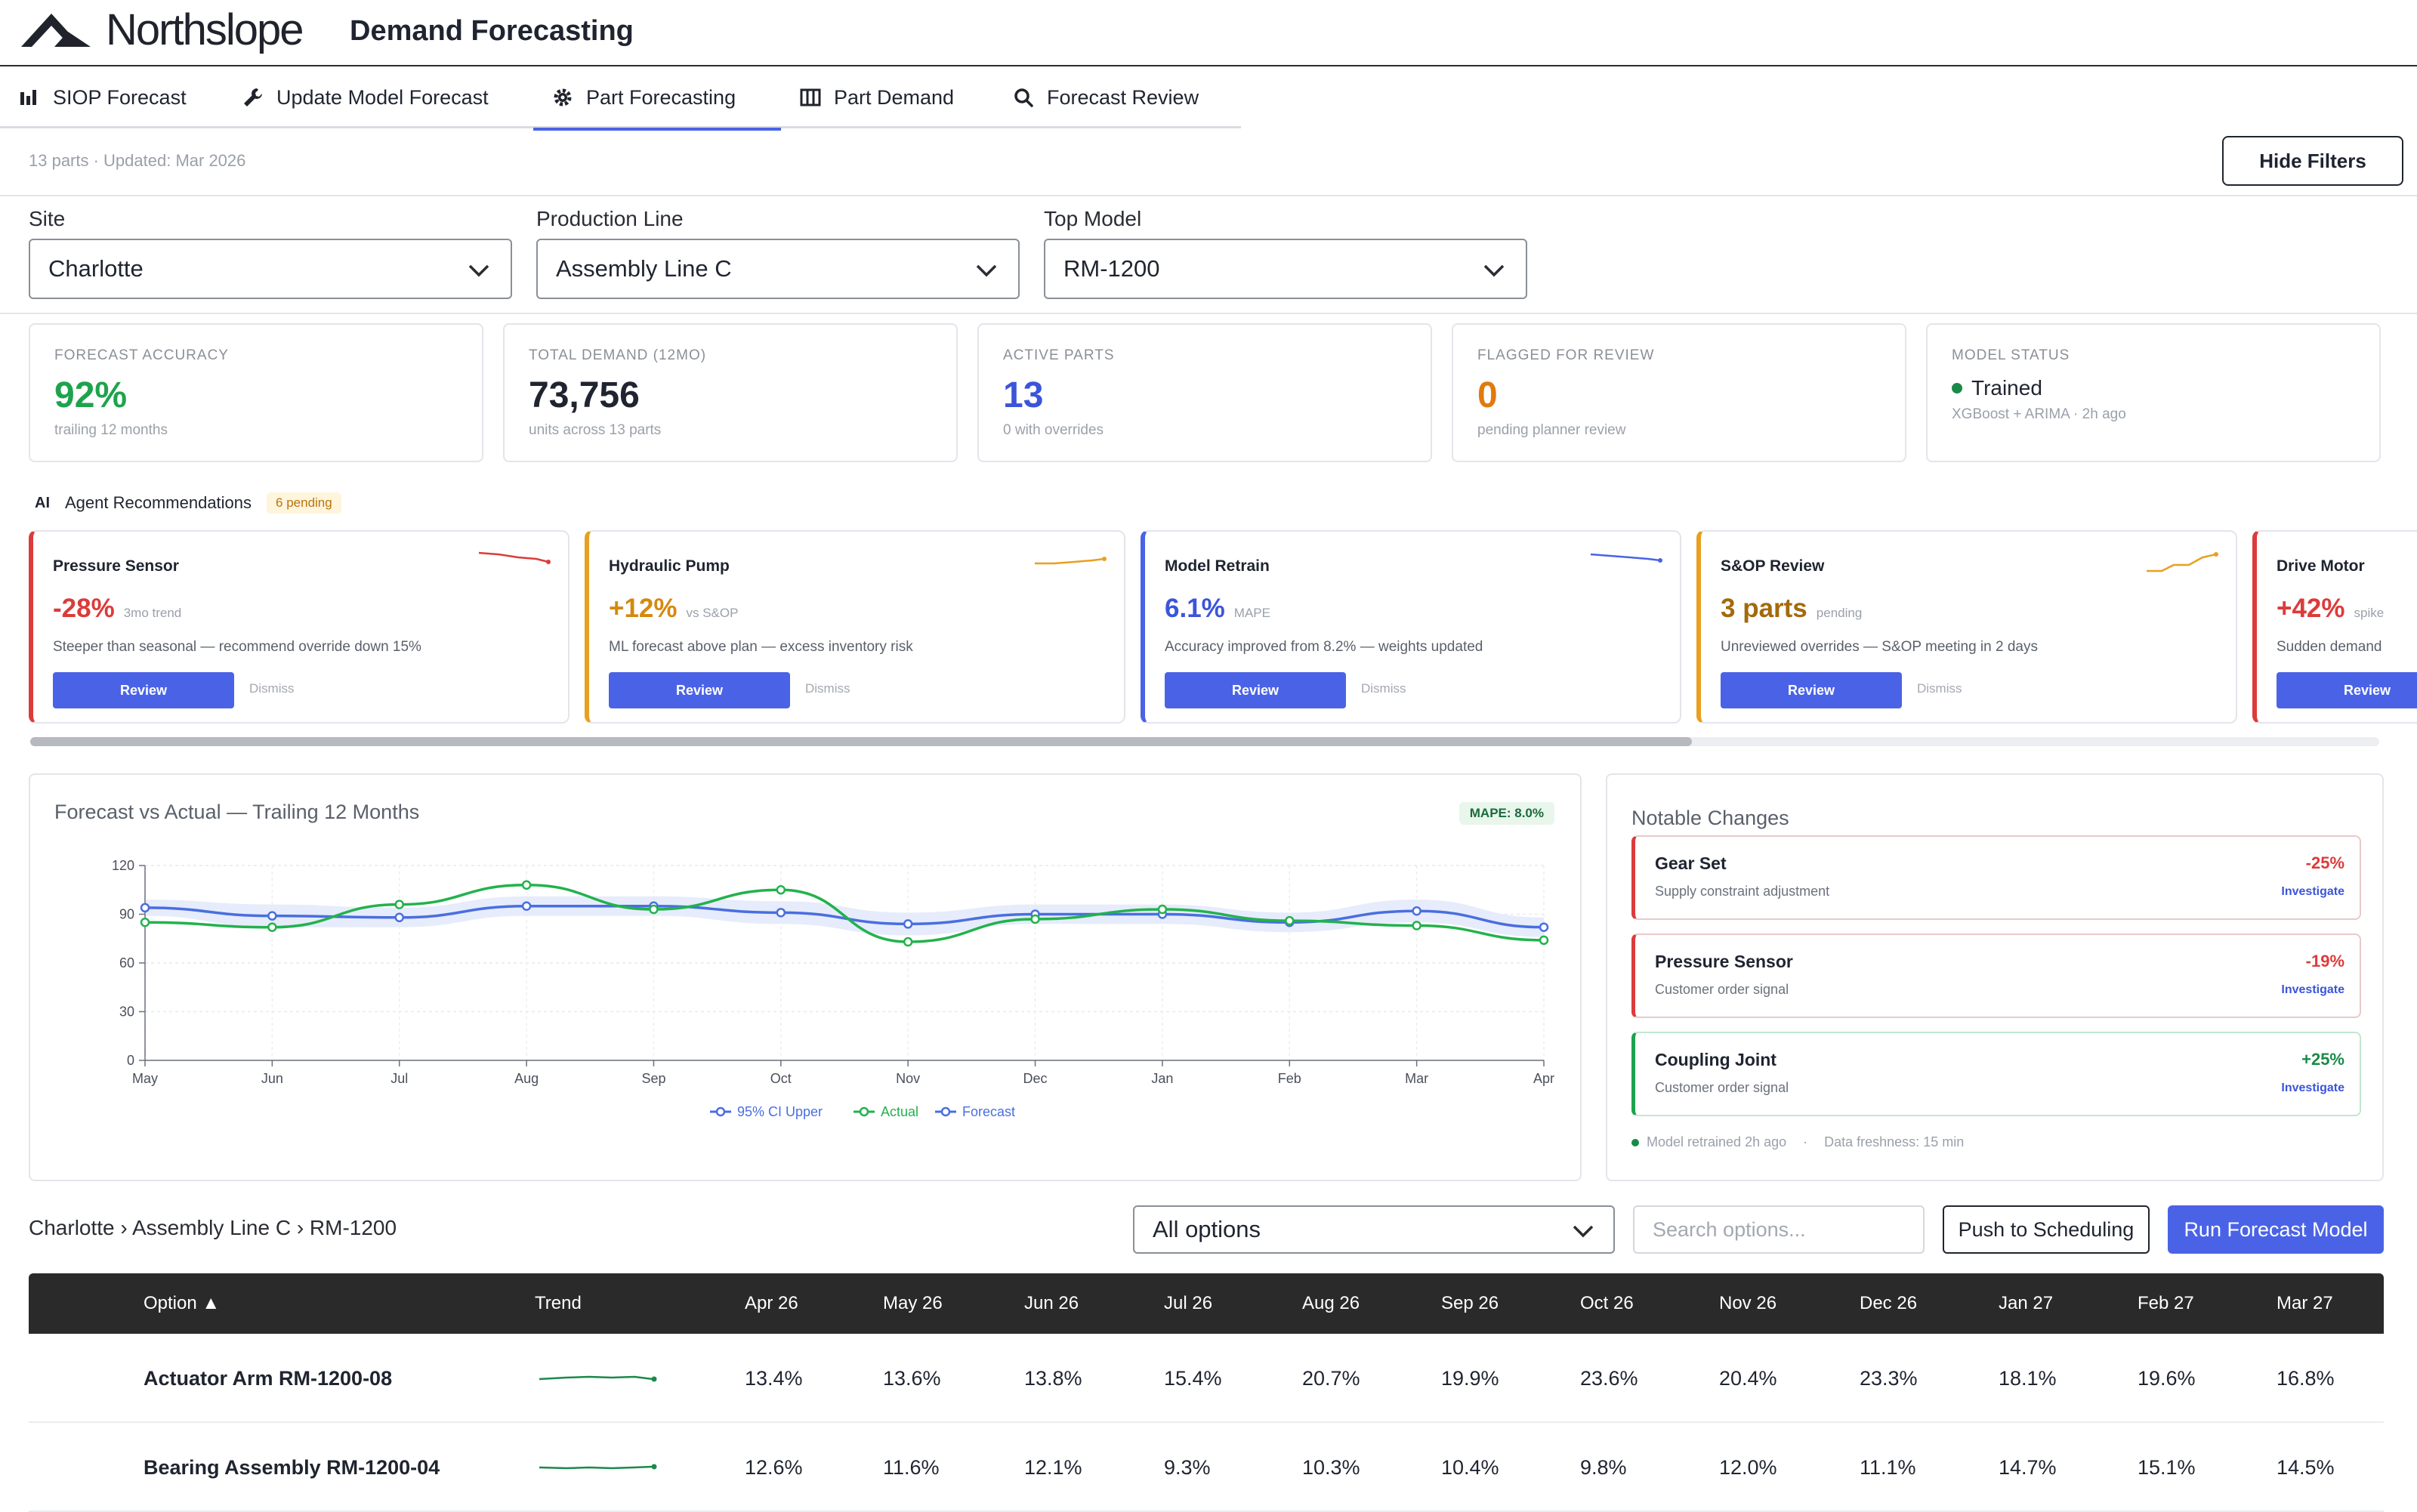 The height and width of the screenshot is (1512, 2417). Describe the element at coordinates (1889, 1378) in the screenshot. I see `cell-value: 23.3%` at that location.